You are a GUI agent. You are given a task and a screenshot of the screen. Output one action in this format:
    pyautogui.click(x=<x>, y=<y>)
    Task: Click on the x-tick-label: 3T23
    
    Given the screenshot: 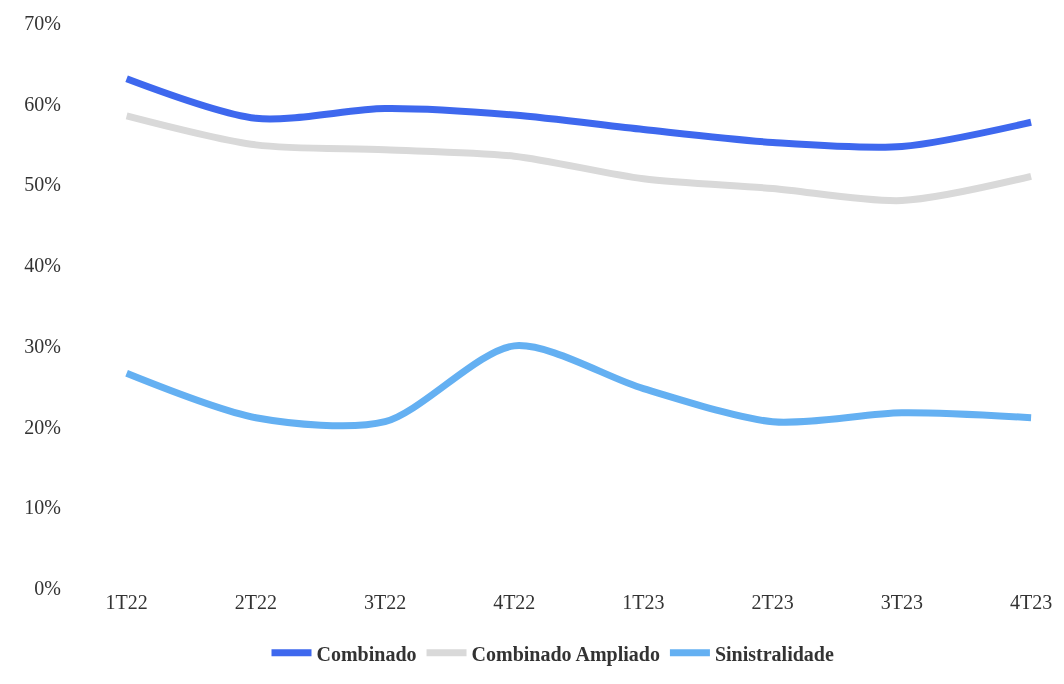 What is the action you would take?
    pyautogui.click(x=901, y=602)
    